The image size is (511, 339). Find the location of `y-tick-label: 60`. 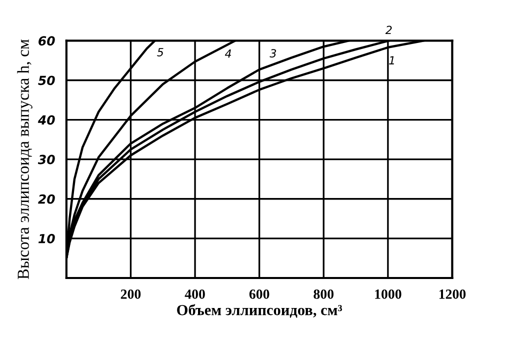

y-tick-label: 60 is located at coordinates (46, 41).